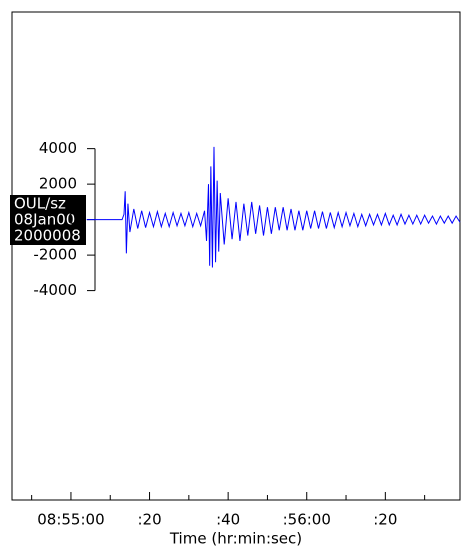 The width and height of the screenshot is (473, 554). What do you see at coordinates (55, 290) in the screenshot?
I see `y-tick-label: -4000` at bounding box center [55, 290].